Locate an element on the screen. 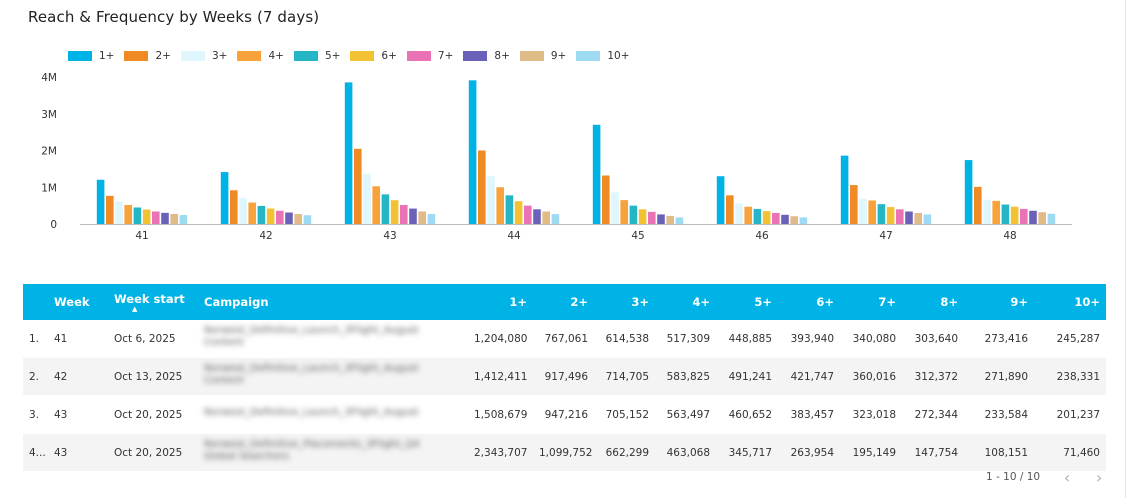  bar-week-48-freq-6plus is located at coordinates (1014, 215).